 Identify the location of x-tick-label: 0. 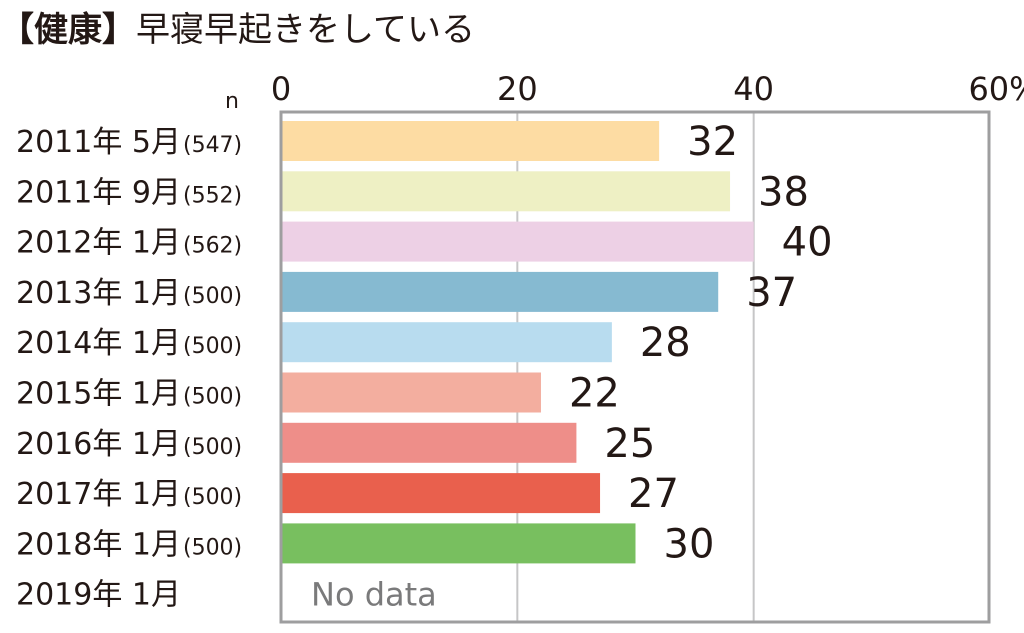
(281, 89).